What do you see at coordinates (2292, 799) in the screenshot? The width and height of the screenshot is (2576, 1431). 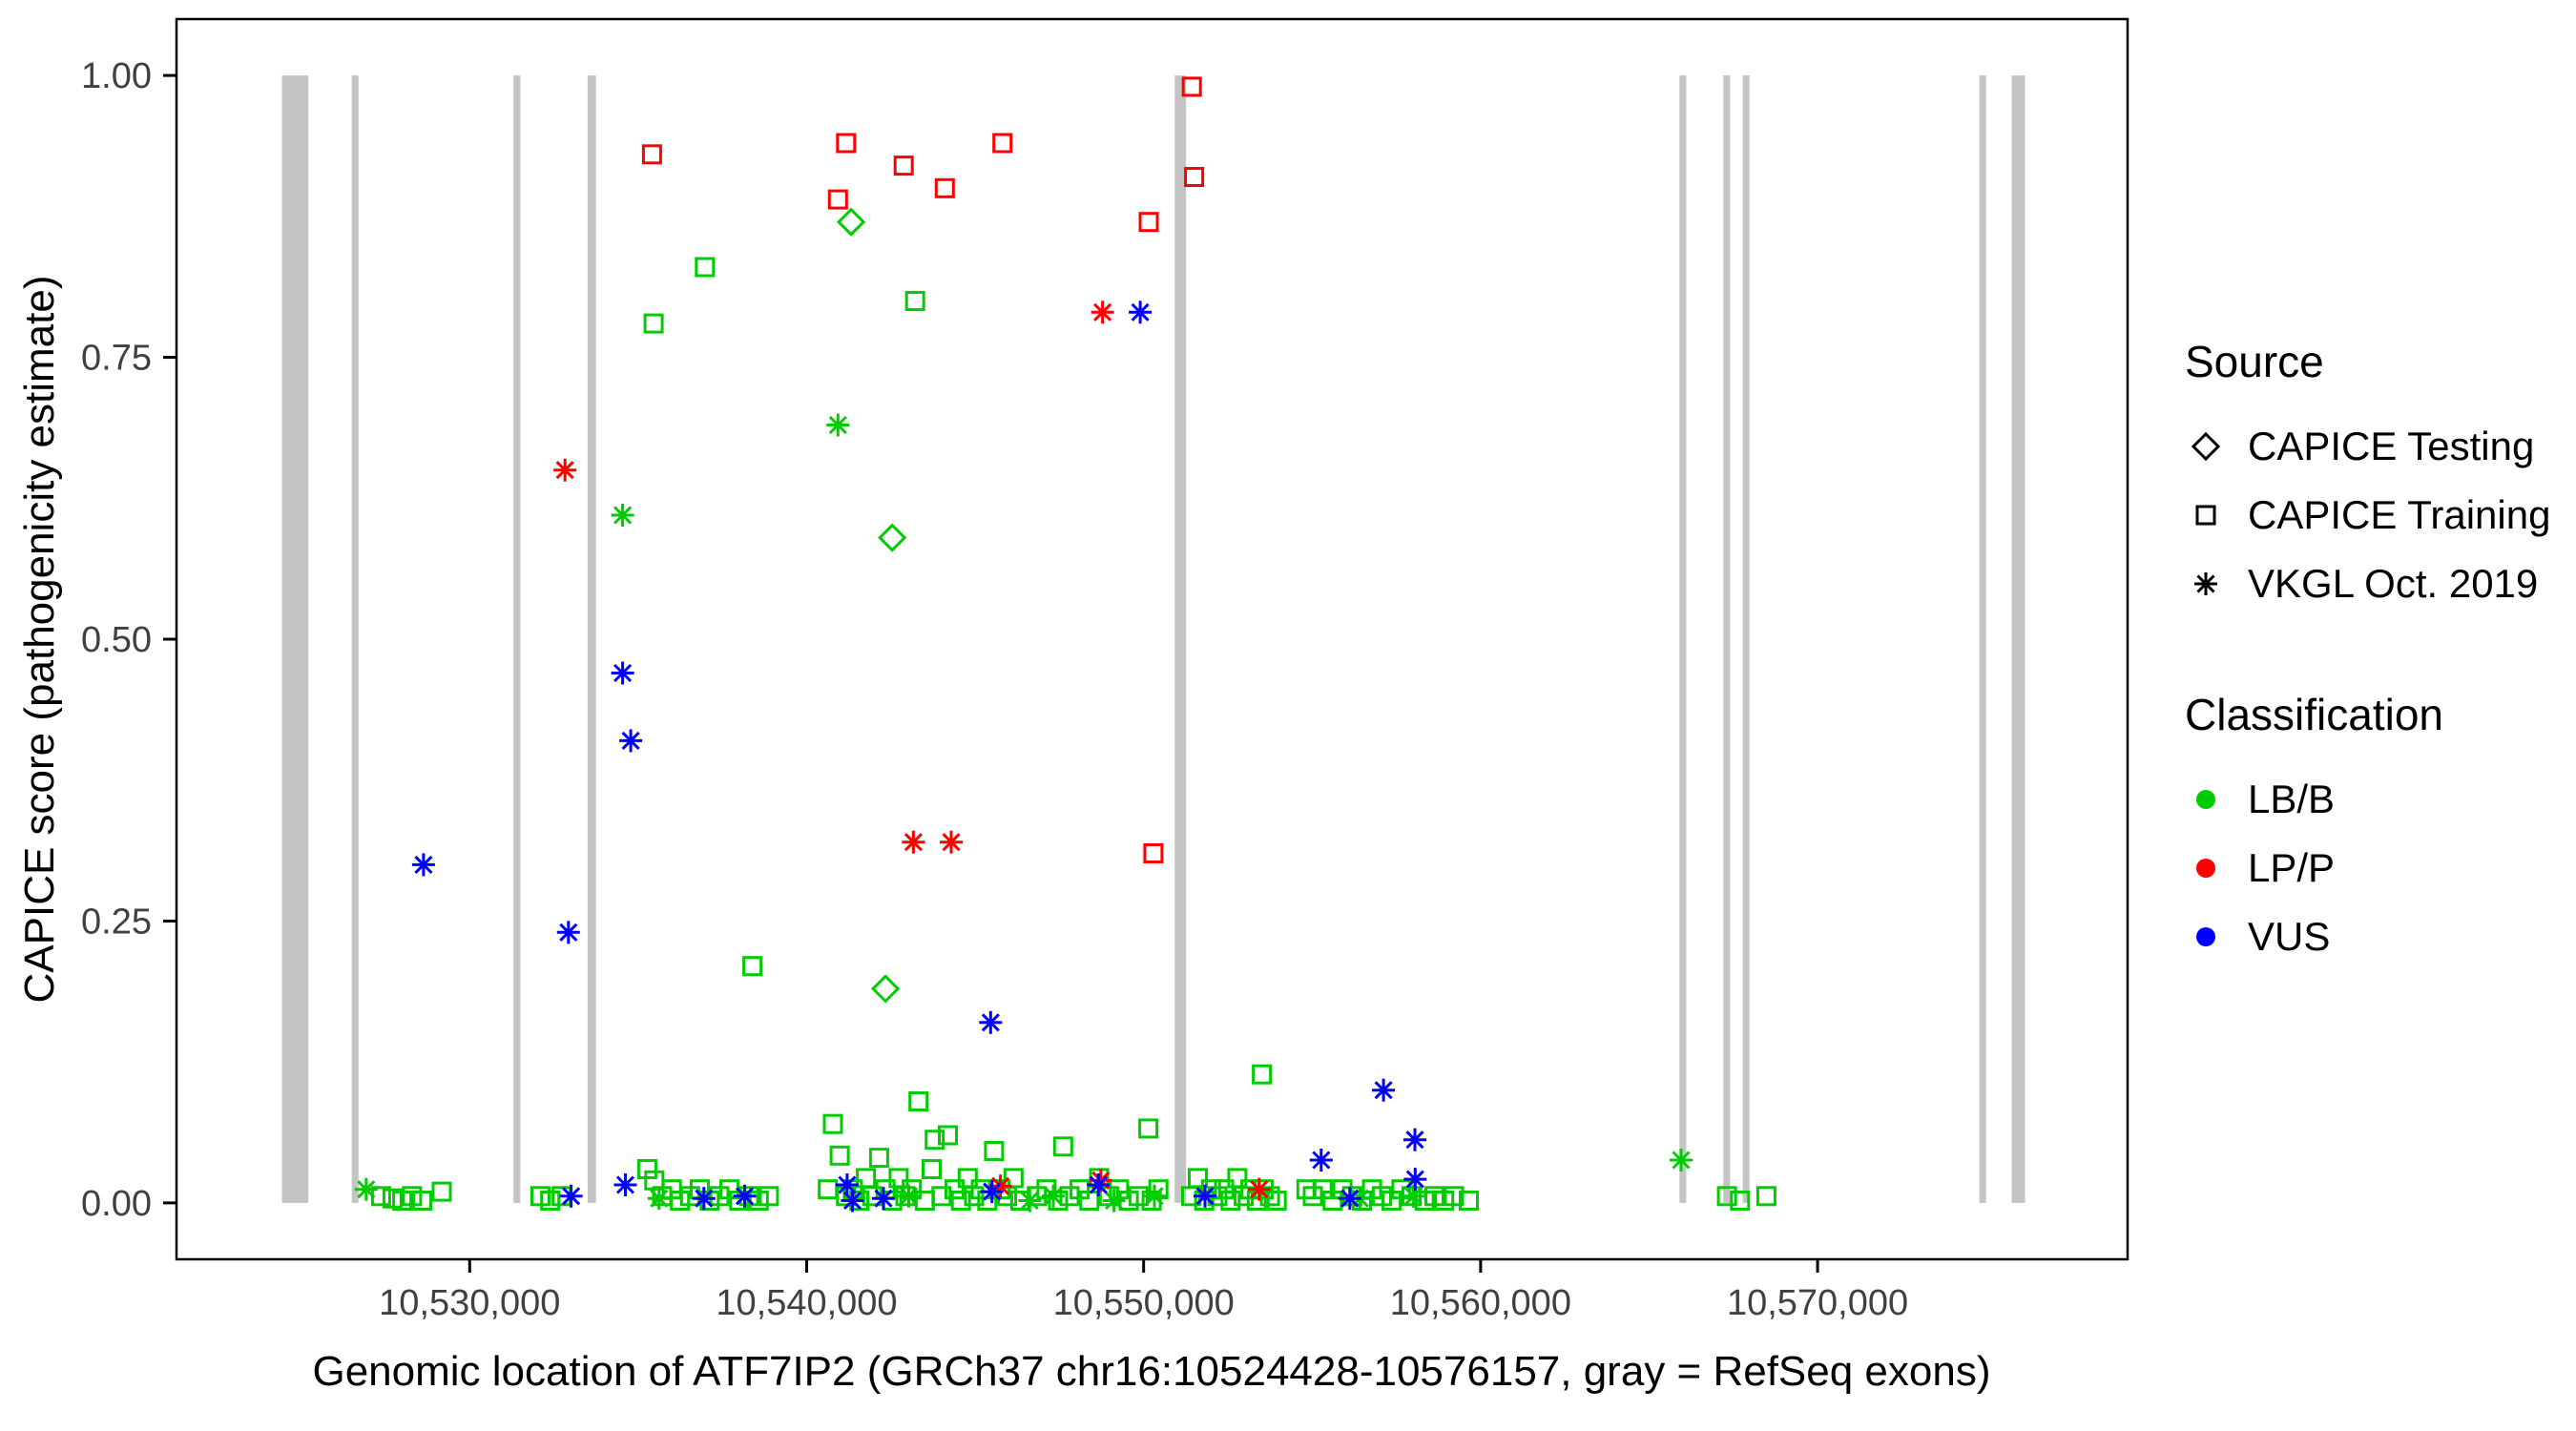 I see `legend-label: LB/B` at bounding box center [2292, 799].